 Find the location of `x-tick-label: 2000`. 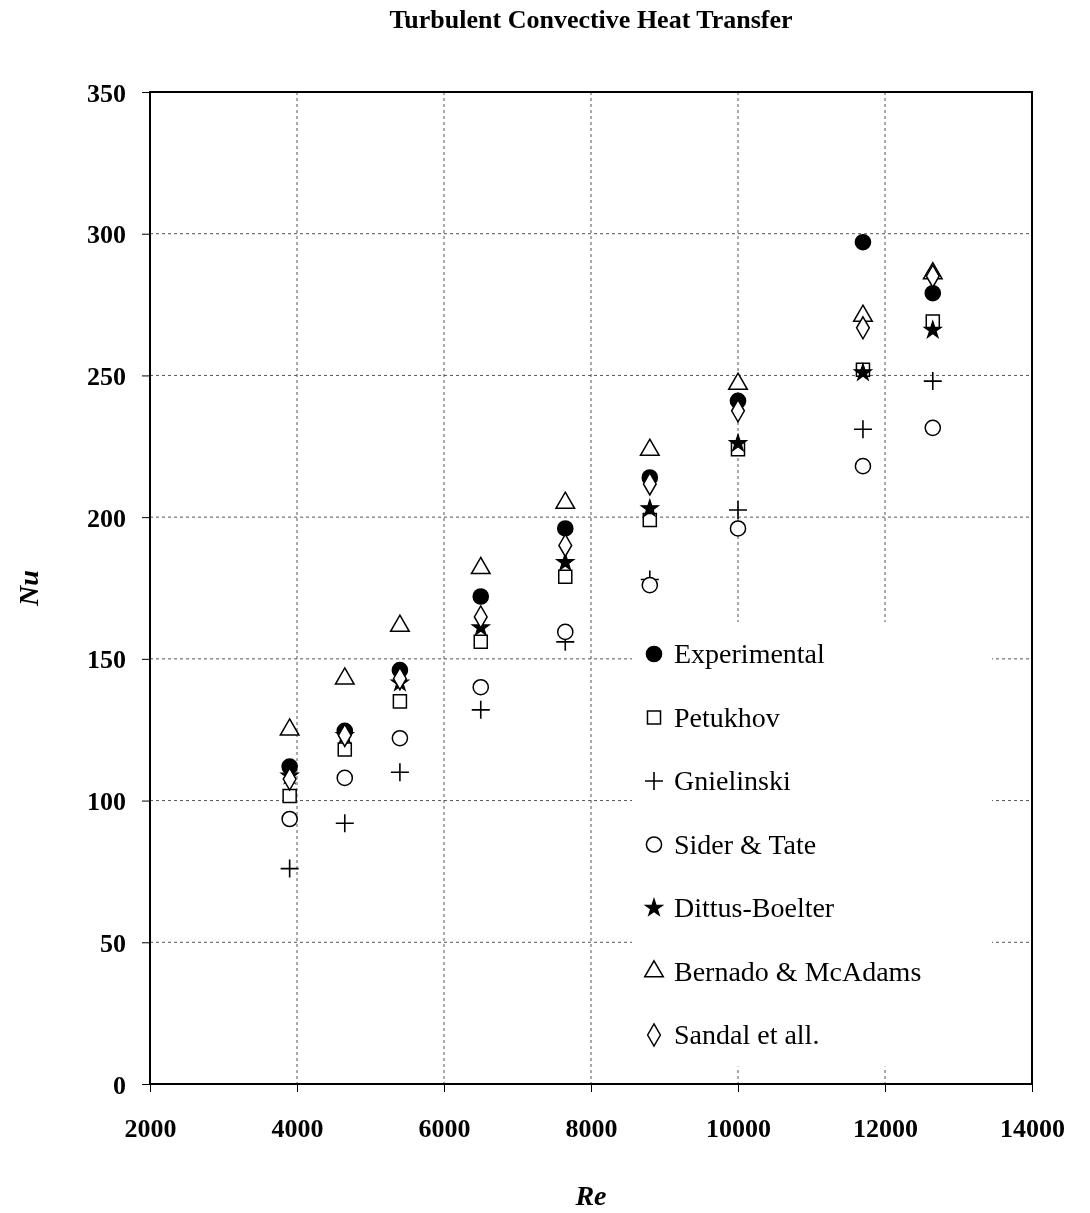

x-tick-label: 2000 is located at coordinates (150, 1128).